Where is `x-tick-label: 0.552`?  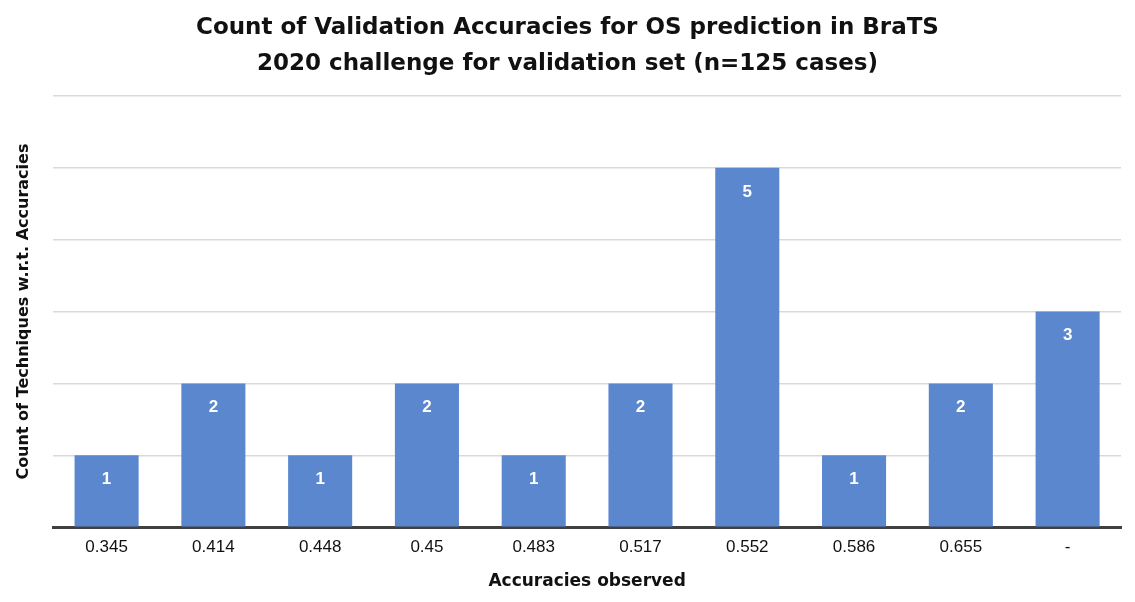
x-tick-label: 0.552 is located at coordinates (747, 547).